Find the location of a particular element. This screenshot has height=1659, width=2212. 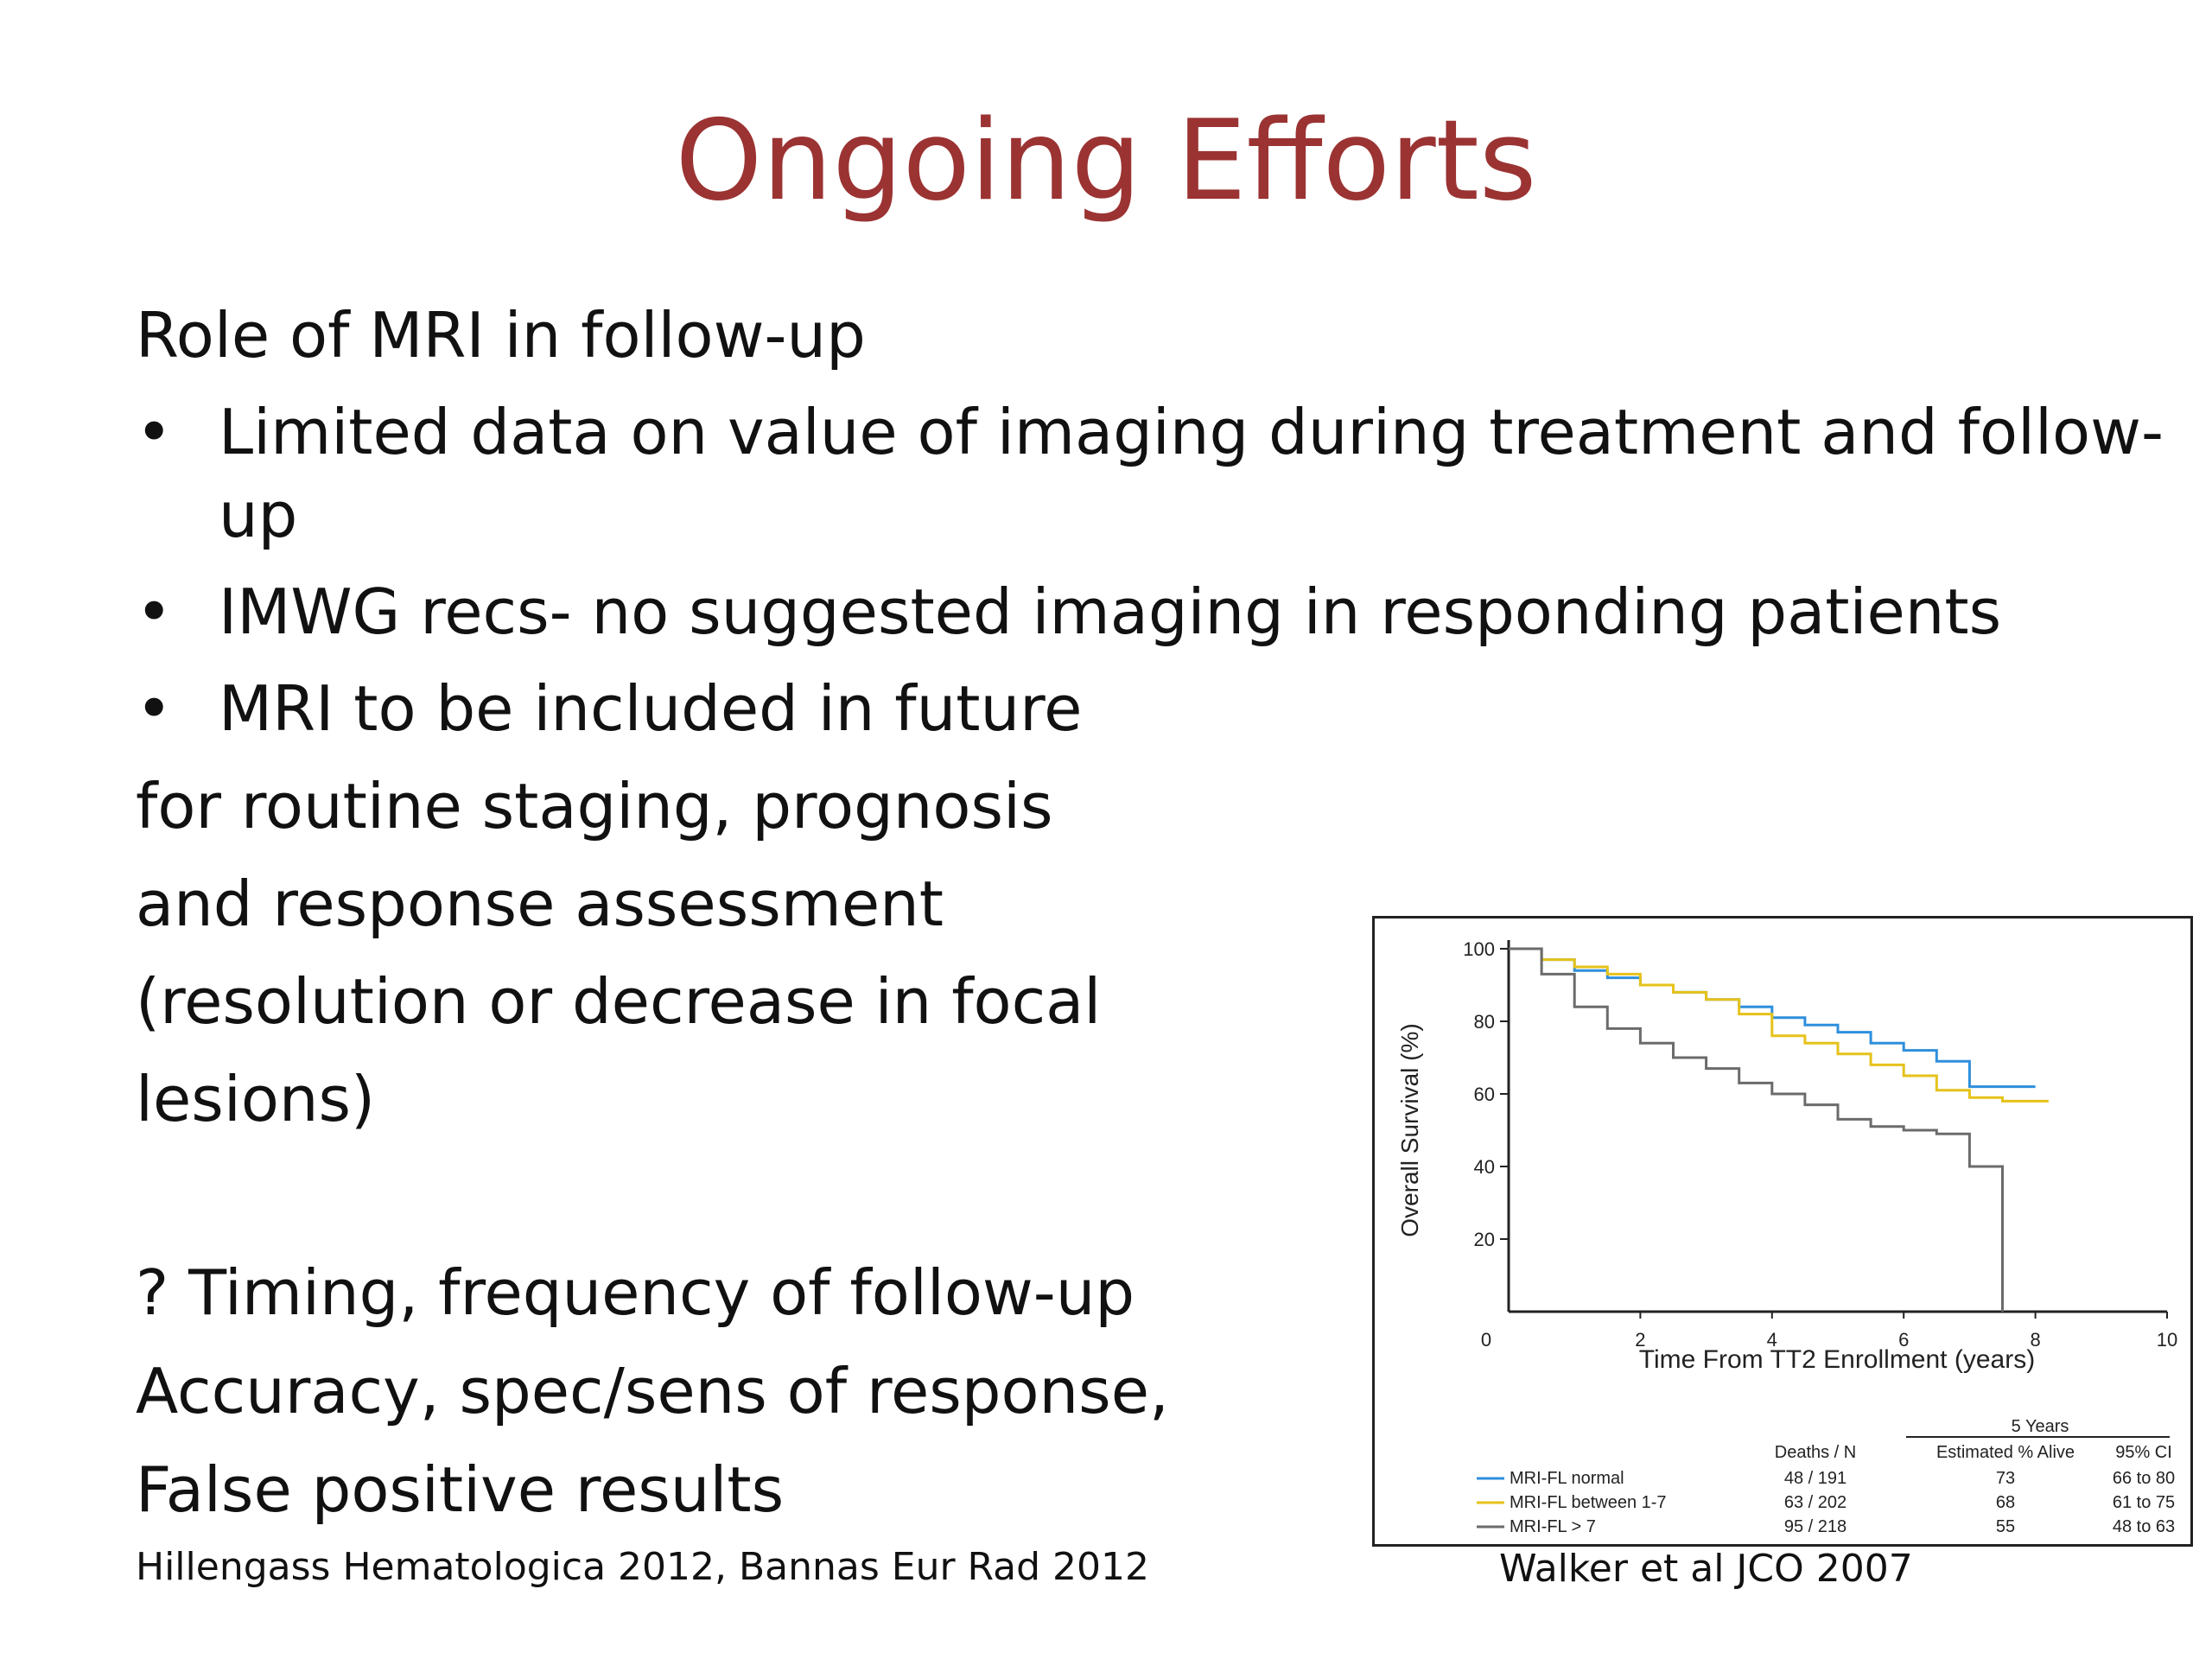

slide-title: Ongoing Efforts is located at coordinates (1106, 161).